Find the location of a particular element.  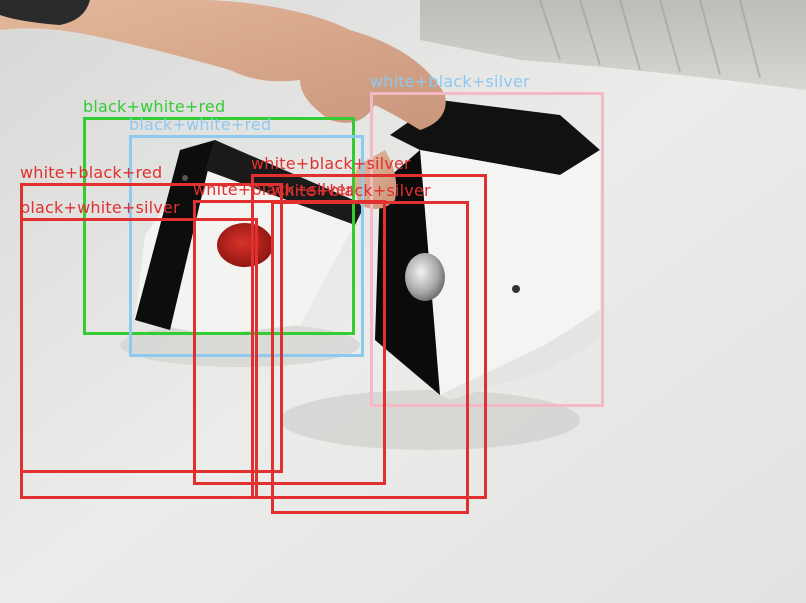

detection-box: black+white+silver is located at coordinates (139, 349).